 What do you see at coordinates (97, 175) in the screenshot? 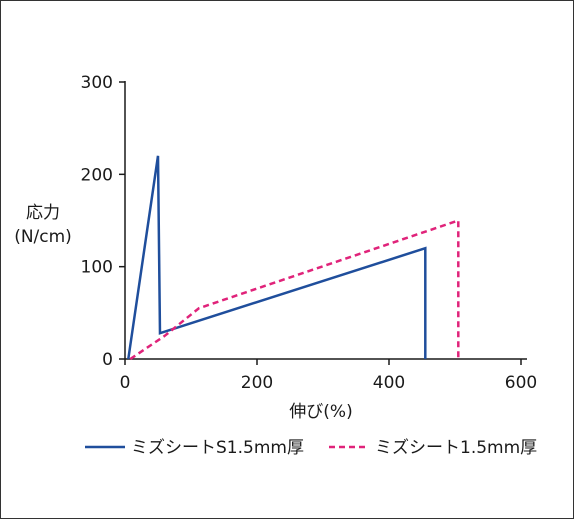
I see `y-tick-label: 200` at bounding box center [97, 175].